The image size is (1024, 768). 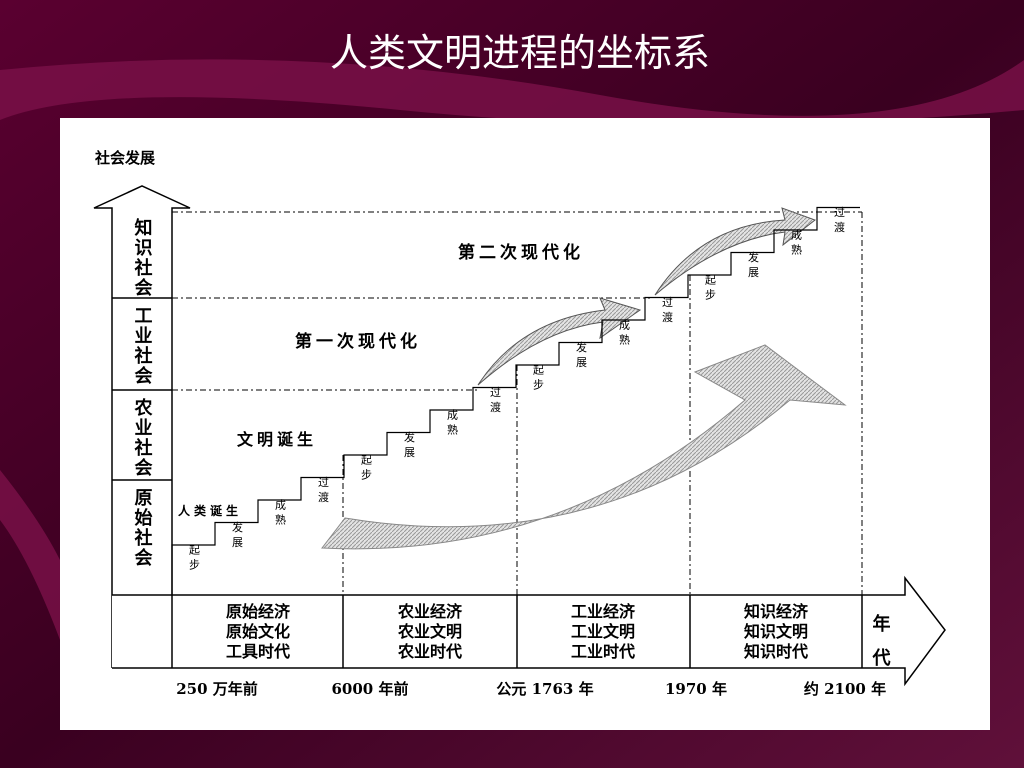 I want to click on era-label: 工业经济, so click(x=603, y=611).